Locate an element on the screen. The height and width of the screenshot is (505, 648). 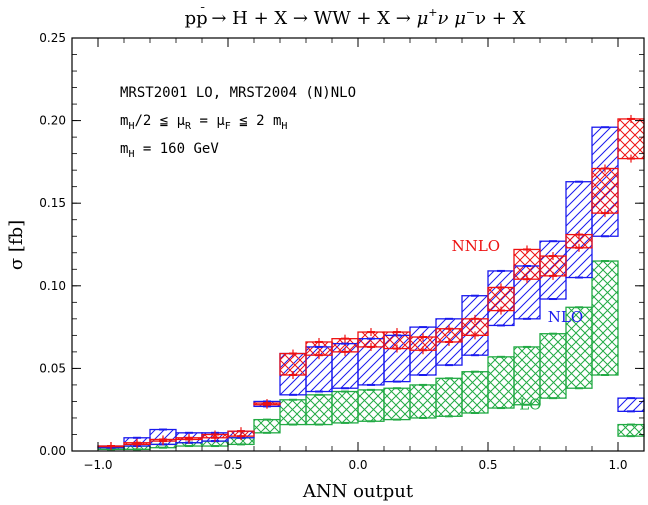
y-tick-label: 0.15 is located at coordinates (52, 203).